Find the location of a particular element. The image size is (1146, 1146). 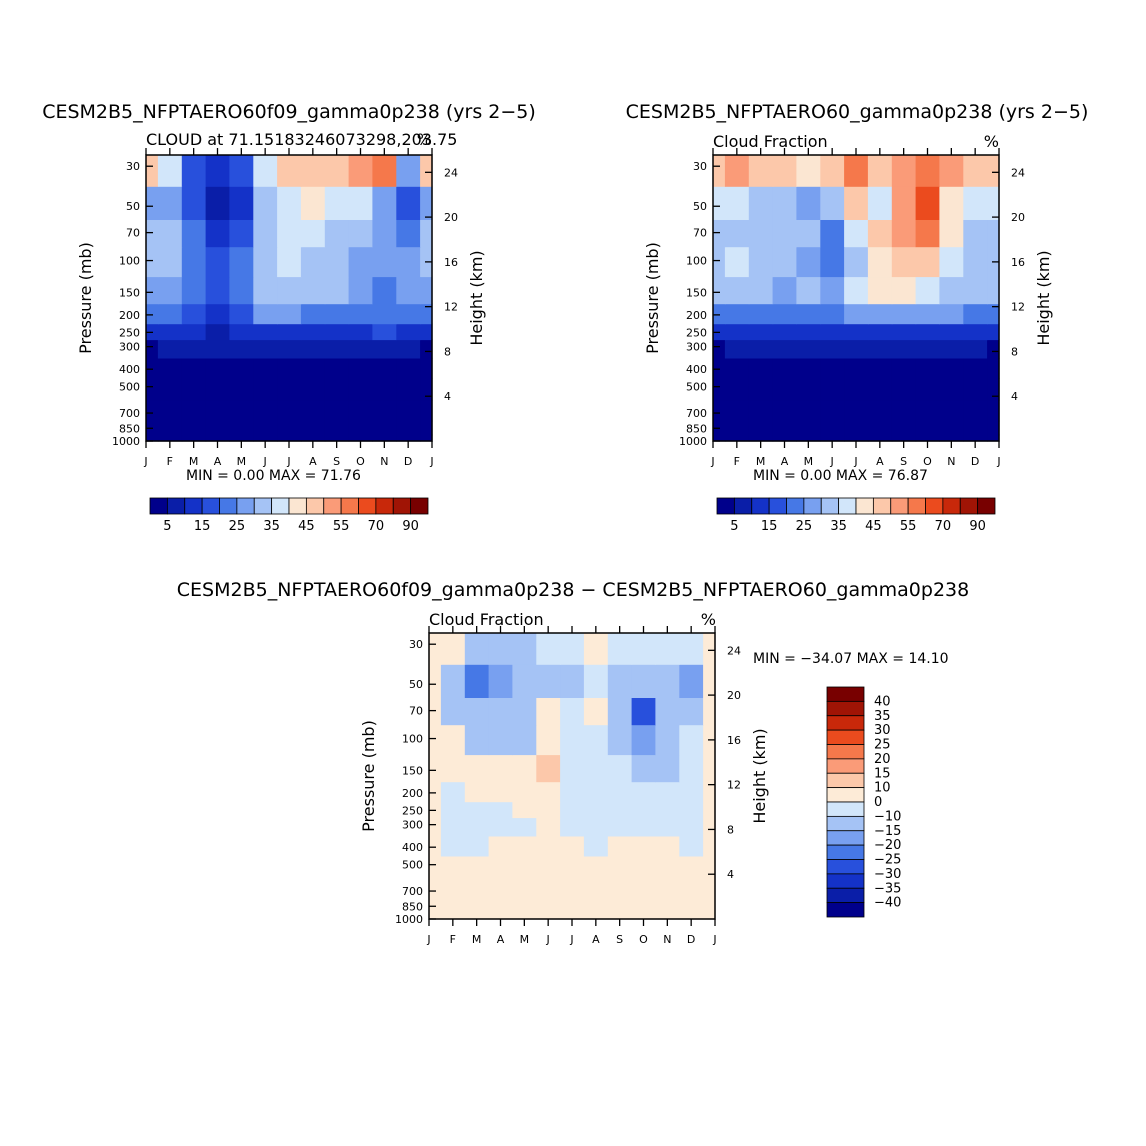

month-tick-label: D is located at coordinates (408, 461).